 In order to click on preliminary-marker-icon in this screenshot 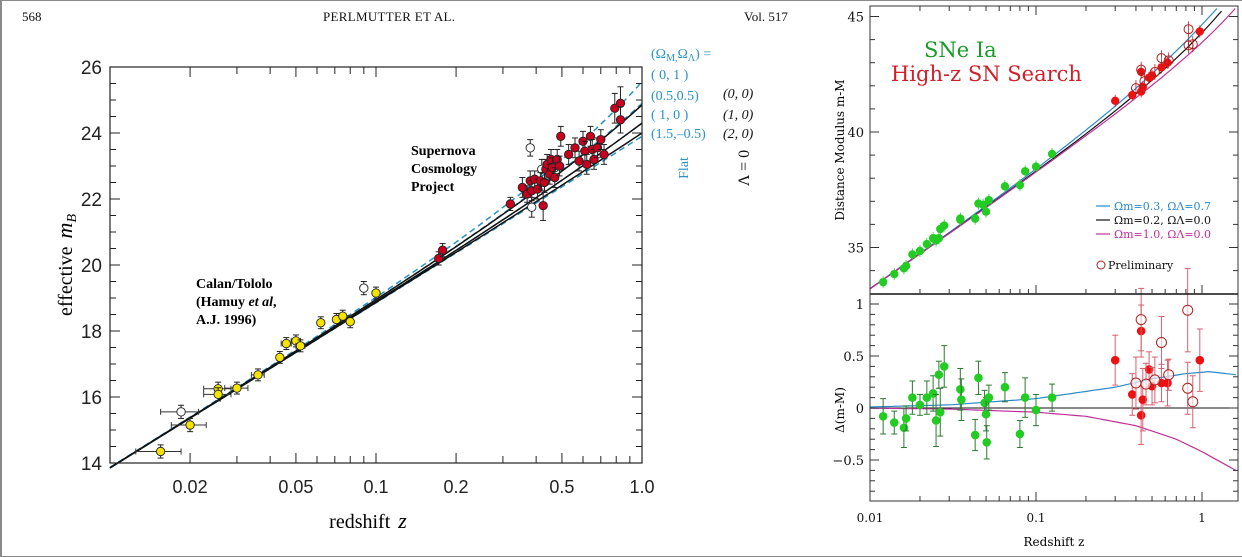, I will do `click(1101, 265)`.